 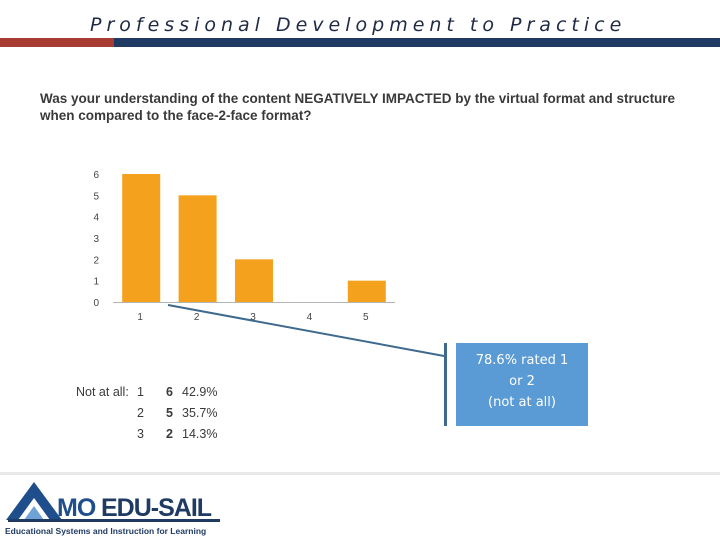 What do you see at coordinates (169, 413) in the screenshot?
I see `summary-count: 5` at bounding box center [169, 413].